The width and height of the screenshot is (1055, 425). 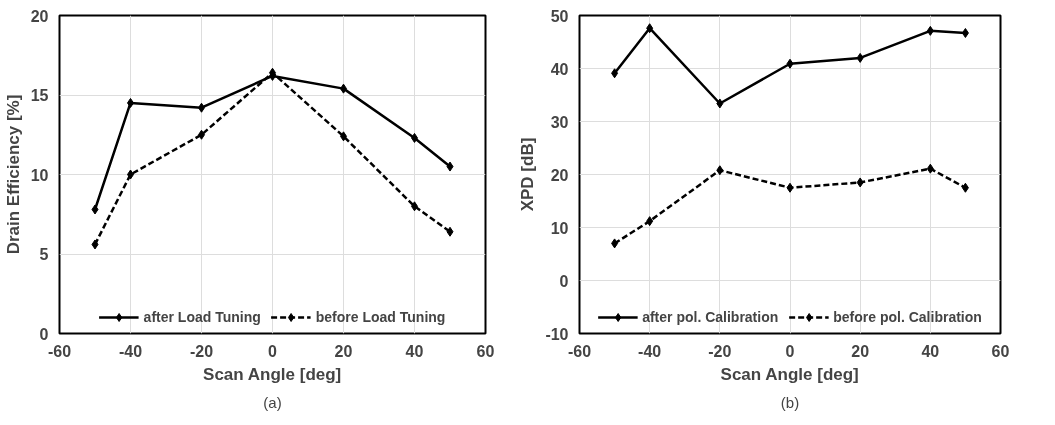 I want to click on y-tick-label: 50, so click(x=559, y=16).